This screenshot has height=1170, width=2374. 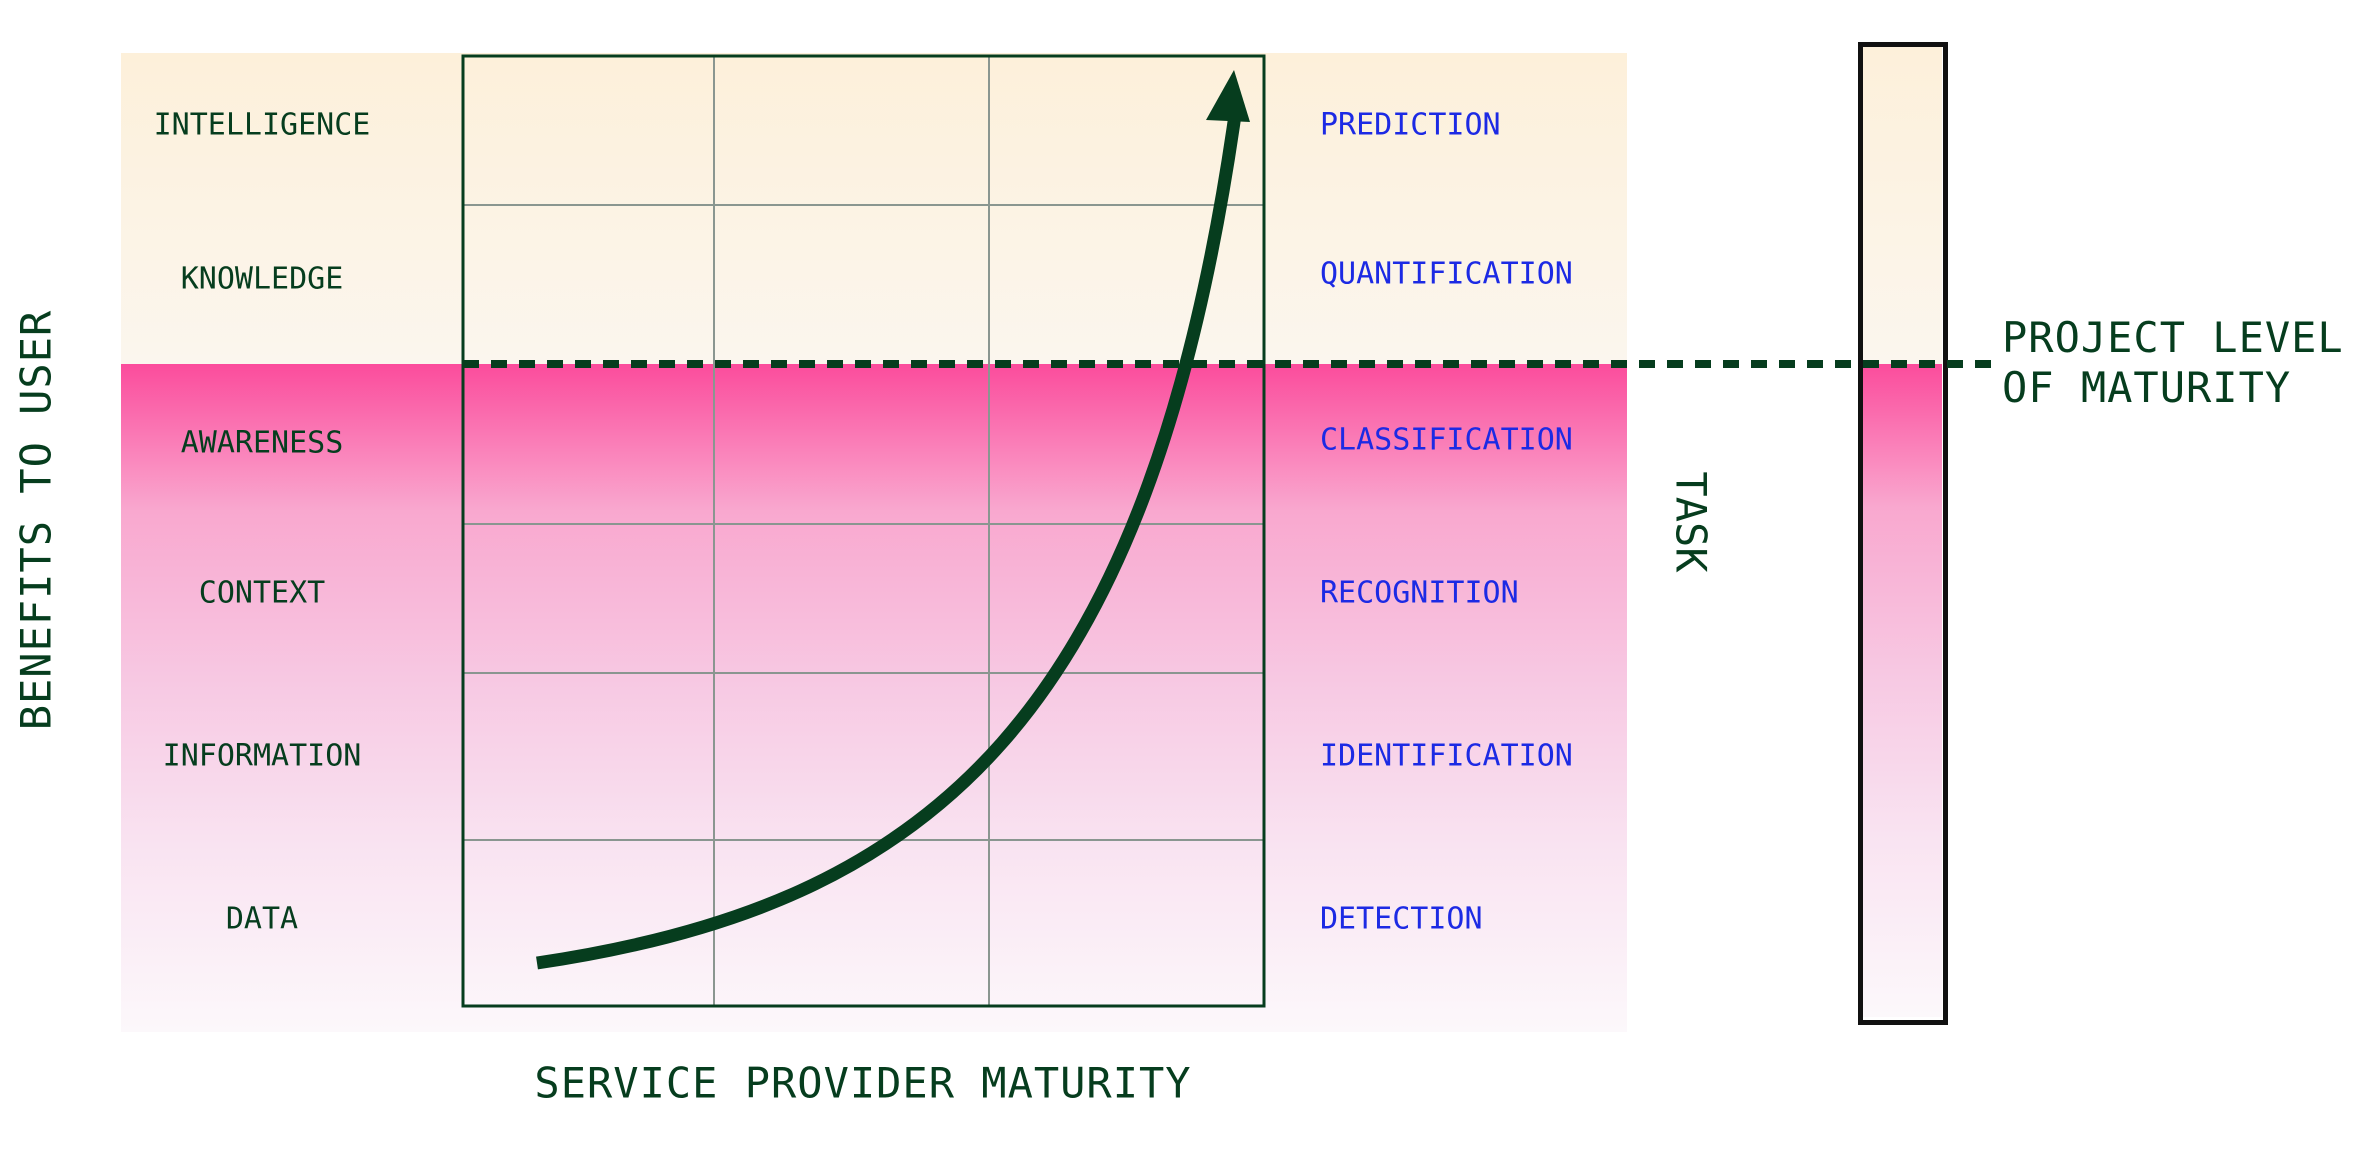 What do you see at coordinates (1401, 919) in the screenshot?
I see `task-label-detection: DETECTION` at bounding box center [1401, 919].